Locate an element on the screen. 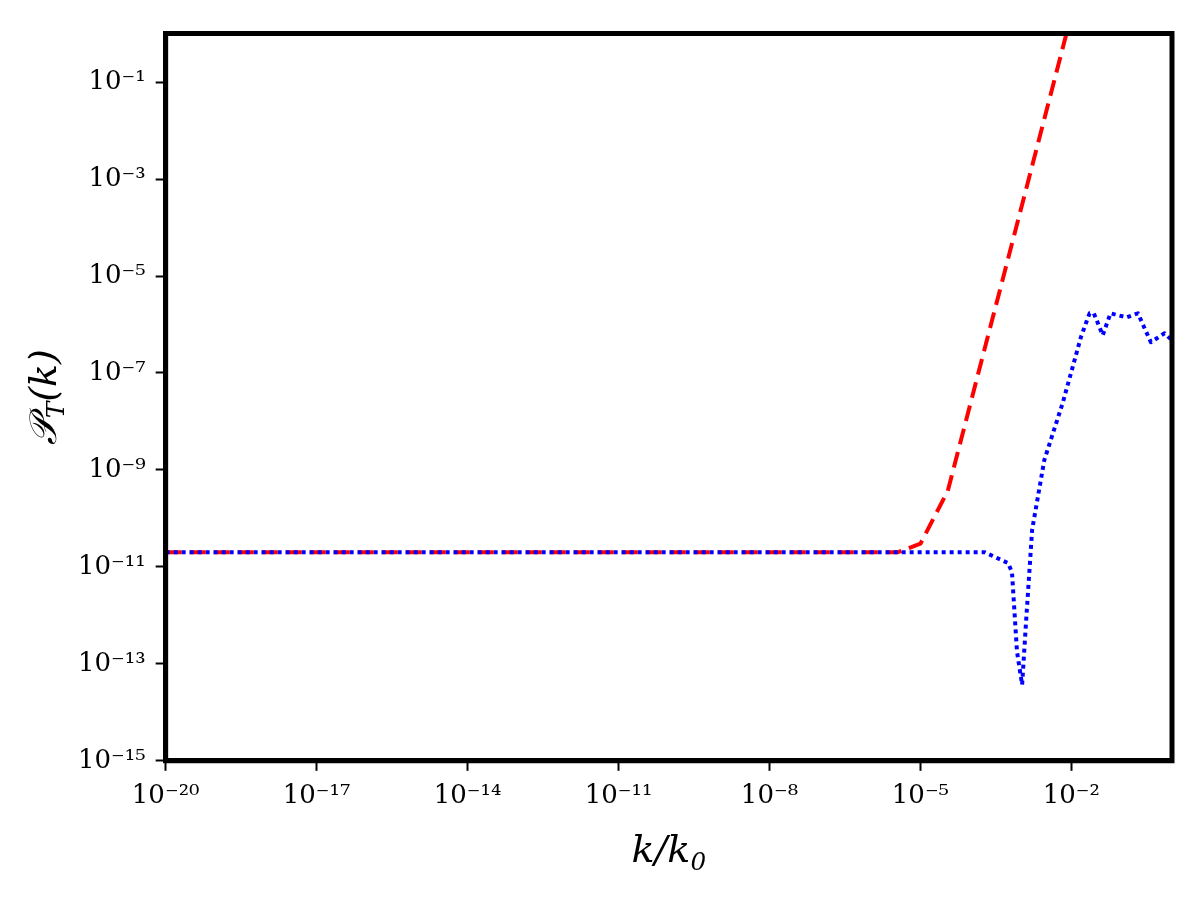 The height and width of the screenshot is (900, 1200). x-tick-label: 10⁻¹¹ is located at coordinates (618, 794).